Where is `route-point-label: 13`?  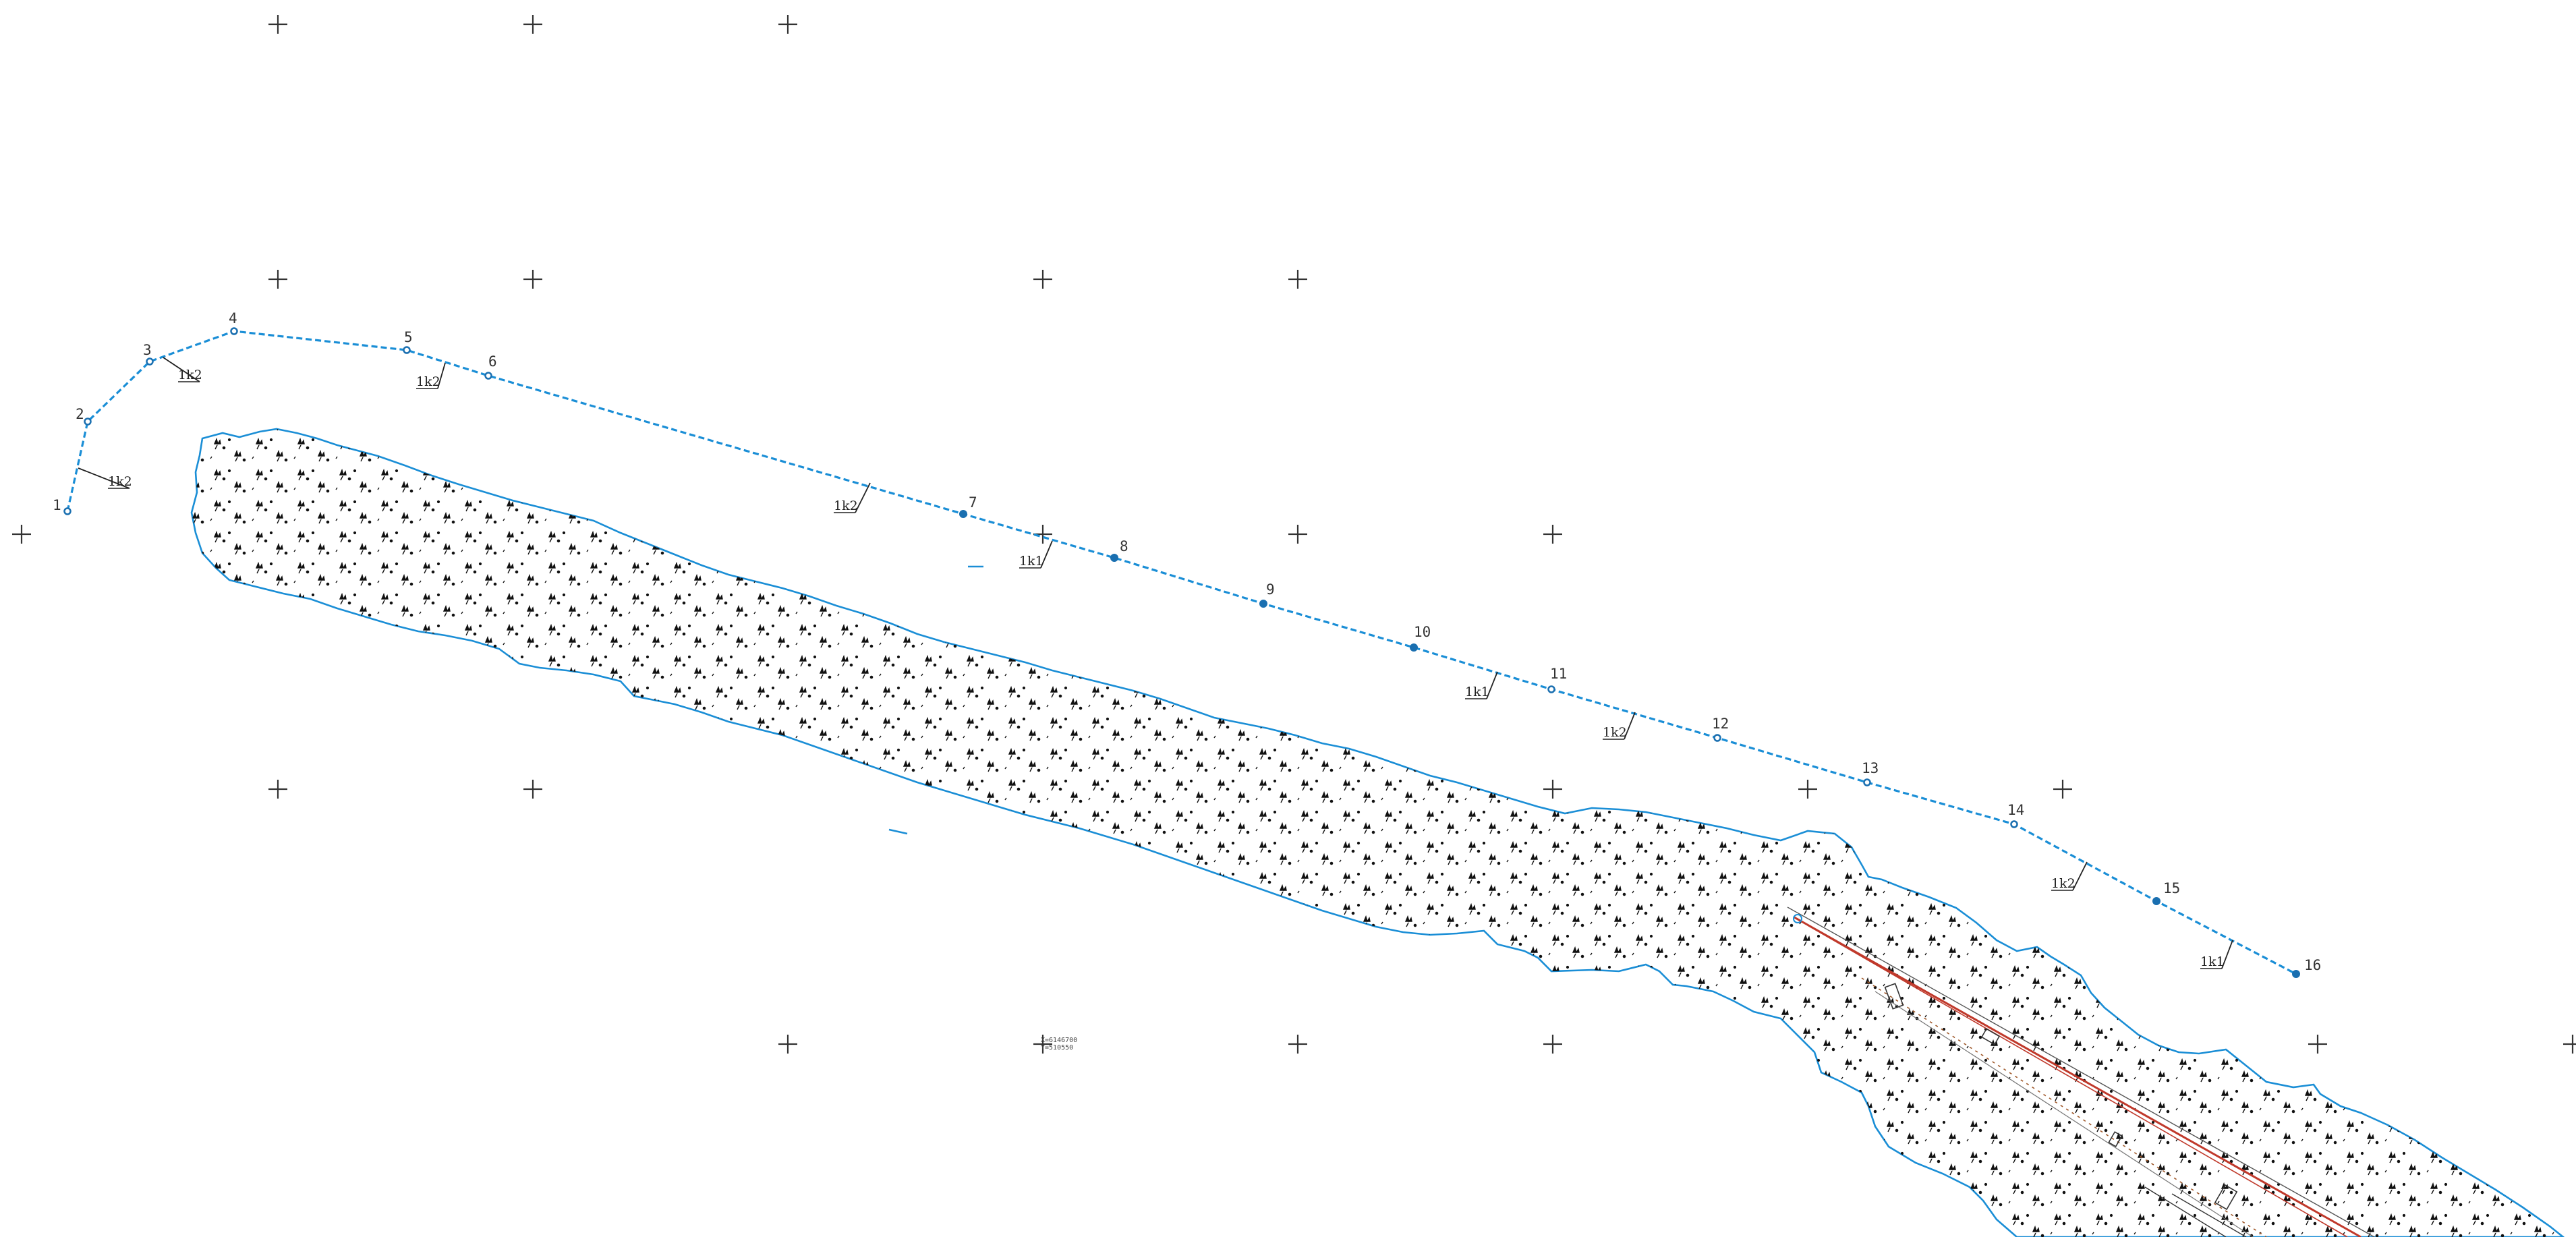 route-point-label: 13 is located at coordinates (1870, 768).